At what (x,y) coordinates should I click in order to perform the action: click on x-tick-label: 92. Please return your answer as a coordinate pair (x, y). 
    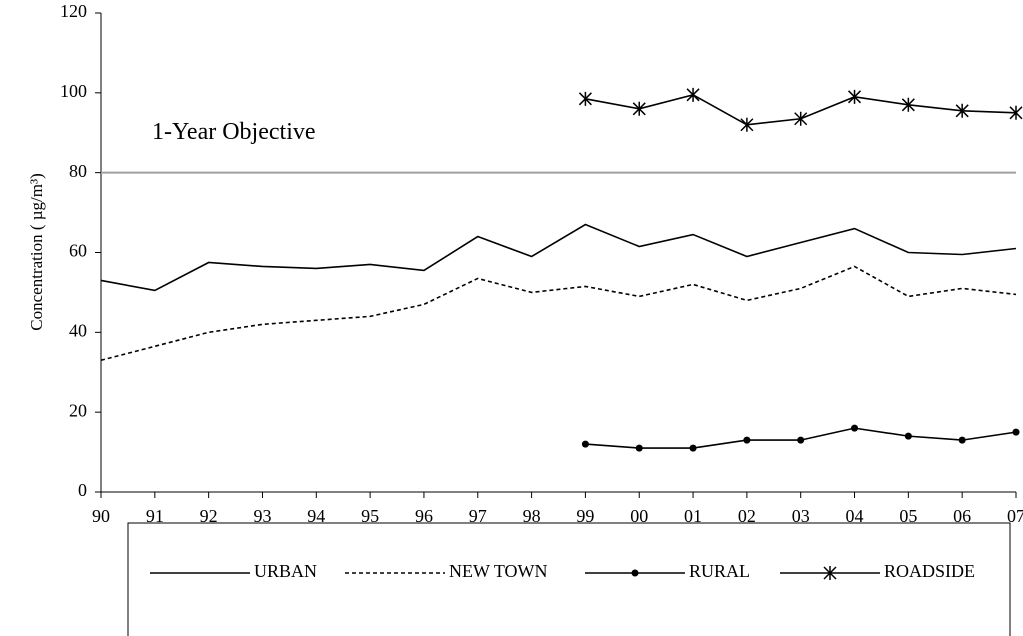
    Looking at the image, I should click on (209, 516).